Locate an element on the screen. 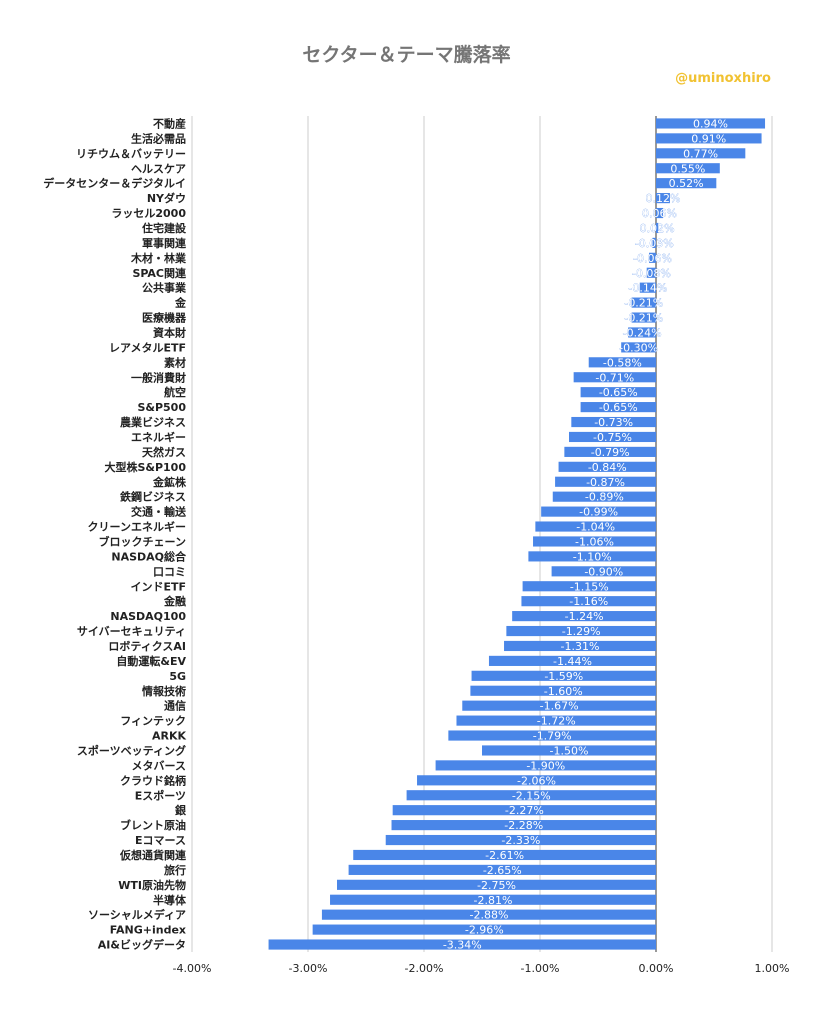  x-tick-label: -2.00% is located at coordinates (424, 968).